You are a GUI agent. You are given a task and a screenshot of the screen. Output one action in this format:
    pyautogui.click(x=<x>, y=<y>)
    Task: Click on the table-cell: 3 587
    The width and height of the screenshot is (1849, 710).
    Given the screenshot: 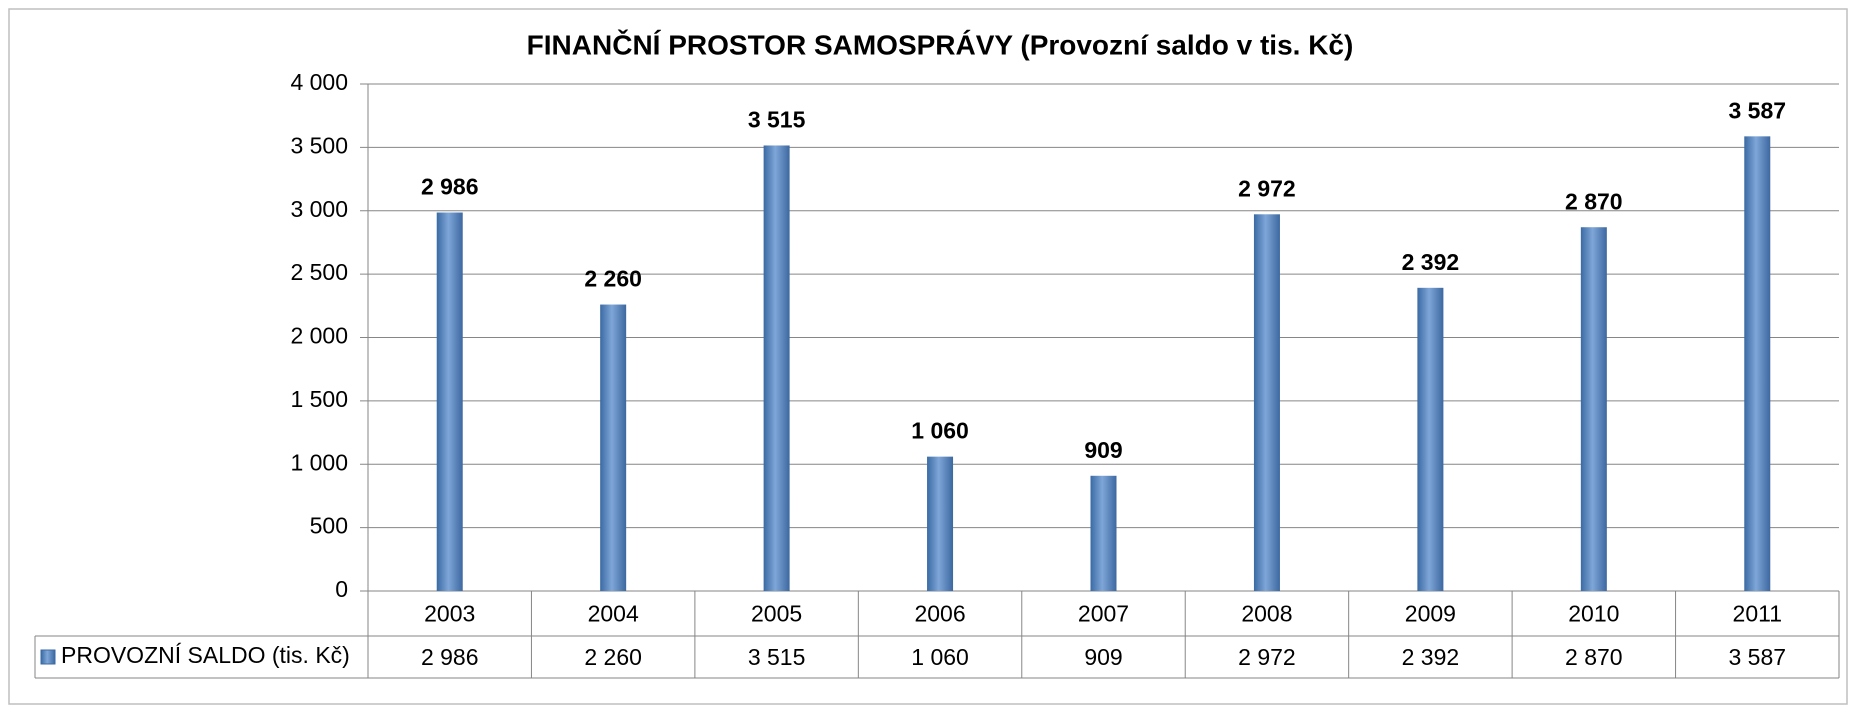 What is the action you would take?
    pyautogui.click(x=1757, y=657)
    